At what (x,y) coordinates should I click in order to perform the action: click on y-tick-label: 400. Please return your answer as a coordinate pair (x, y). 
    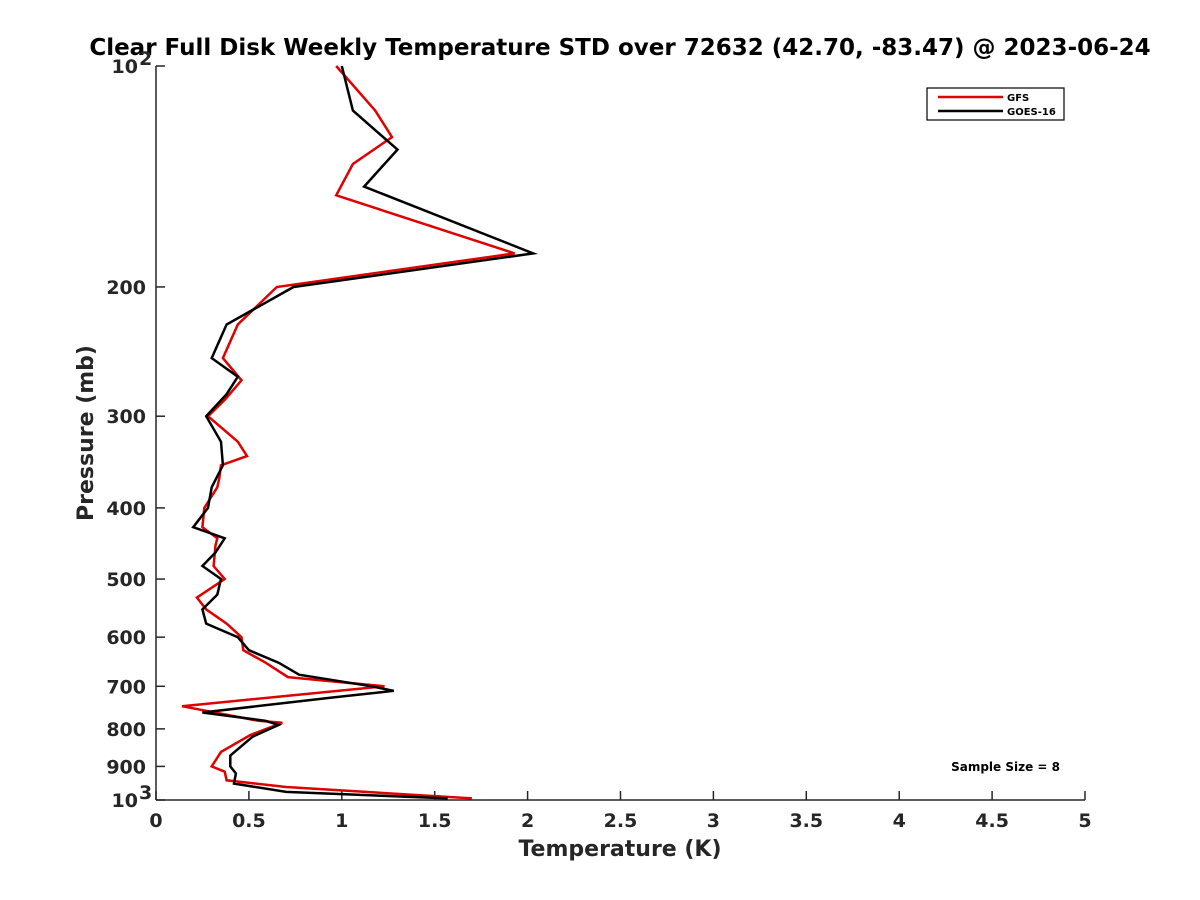
    Looking at the image, I should click on (126, 509).